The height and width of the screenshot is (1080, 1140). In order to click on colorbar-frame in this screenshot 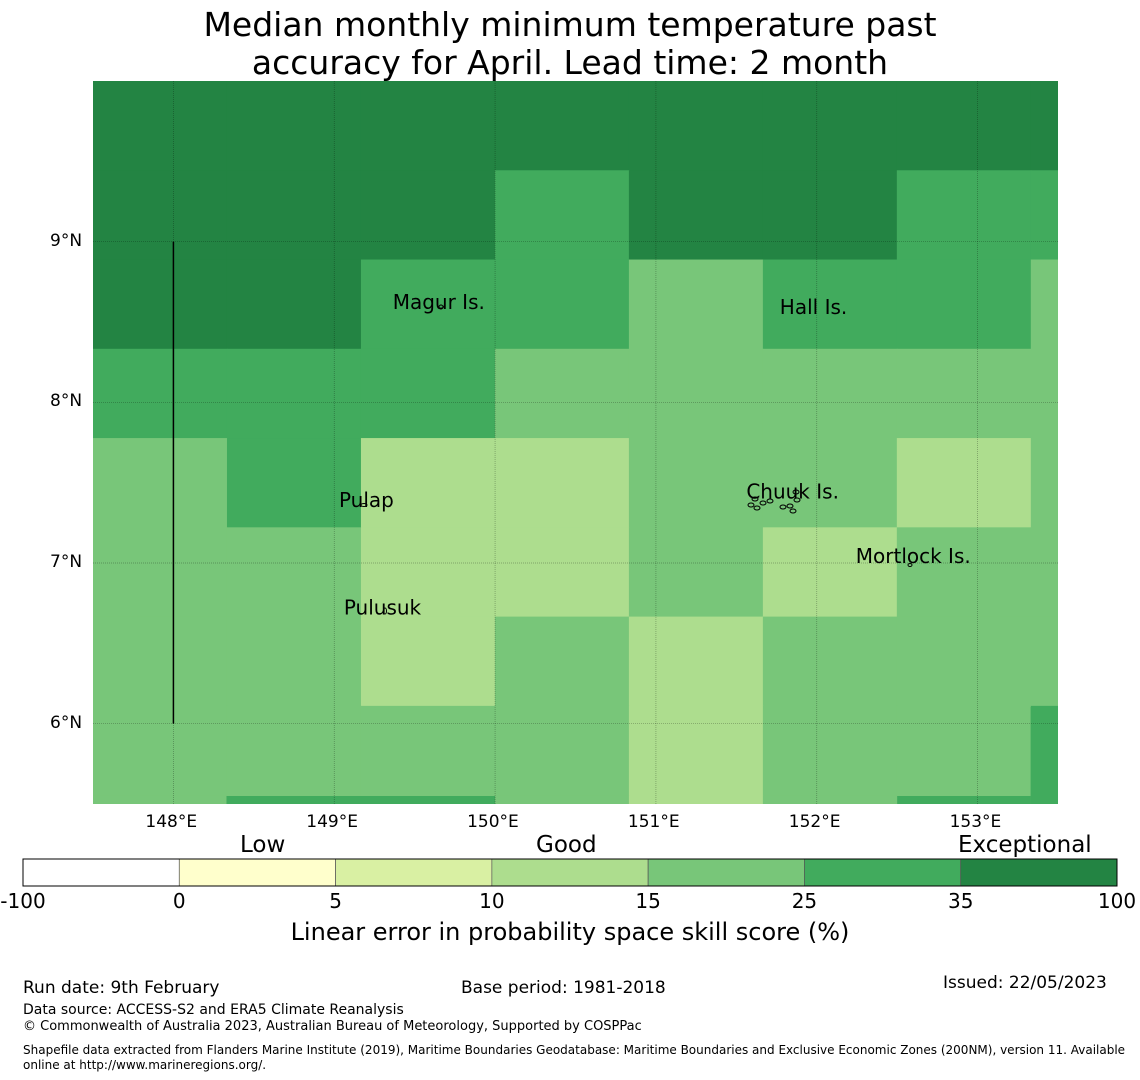, I will do `click(570, 872)`.